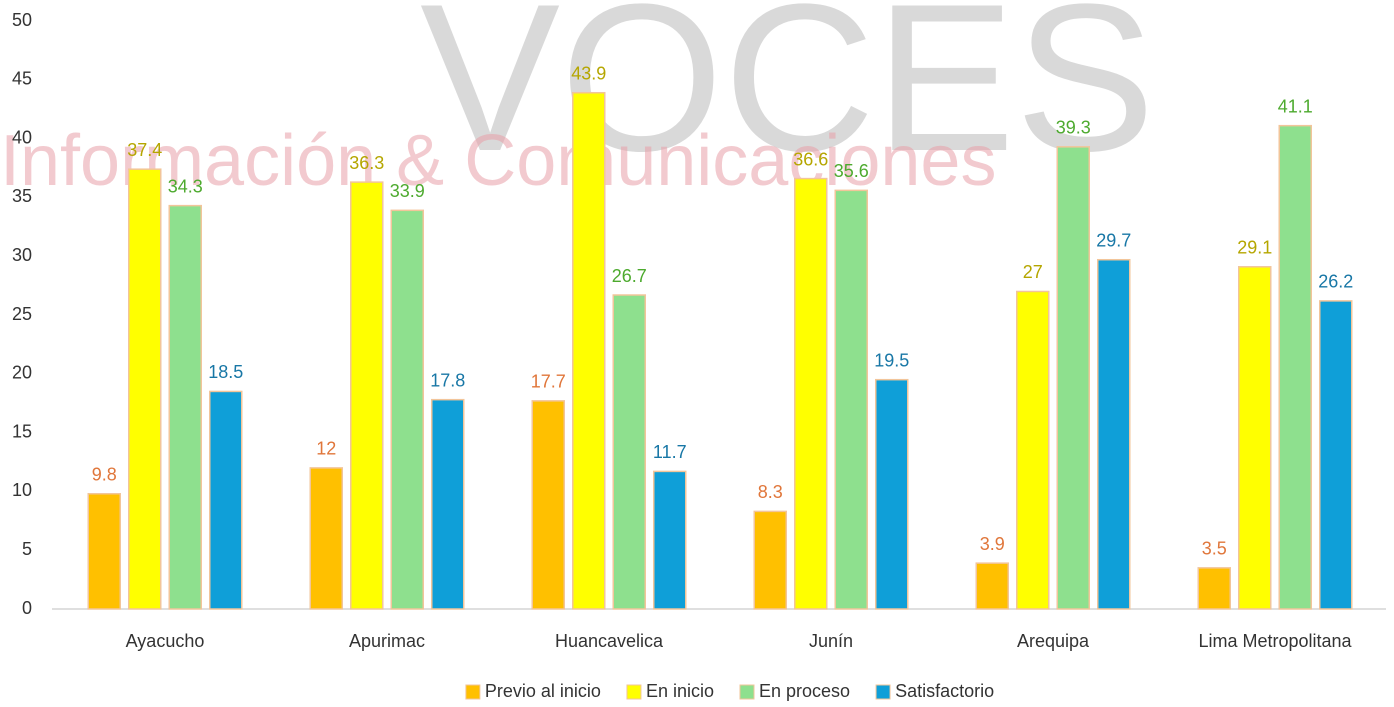  I want to click on data-label: 9.8, so click(104, 475).